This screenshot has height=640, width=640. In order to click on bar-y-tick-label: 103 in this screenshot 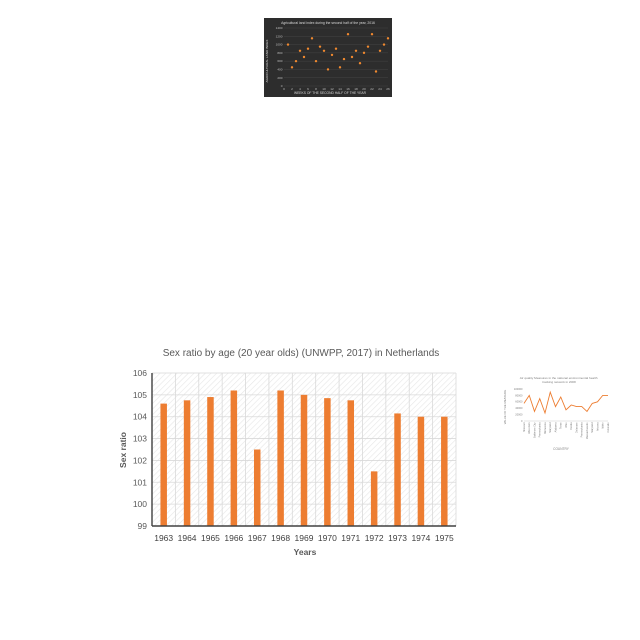, I will do `click(140, 439)`.